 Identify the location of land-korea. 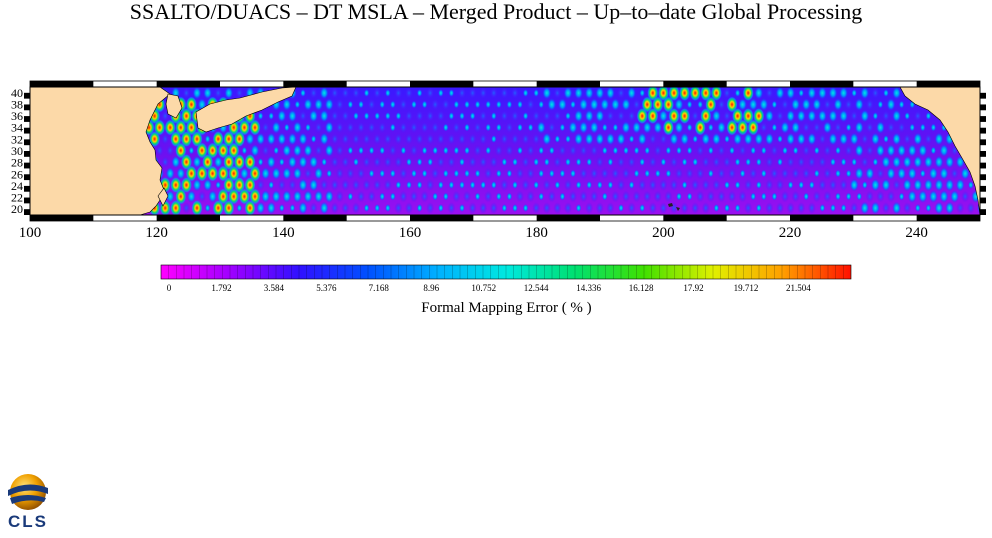
(174, 106).